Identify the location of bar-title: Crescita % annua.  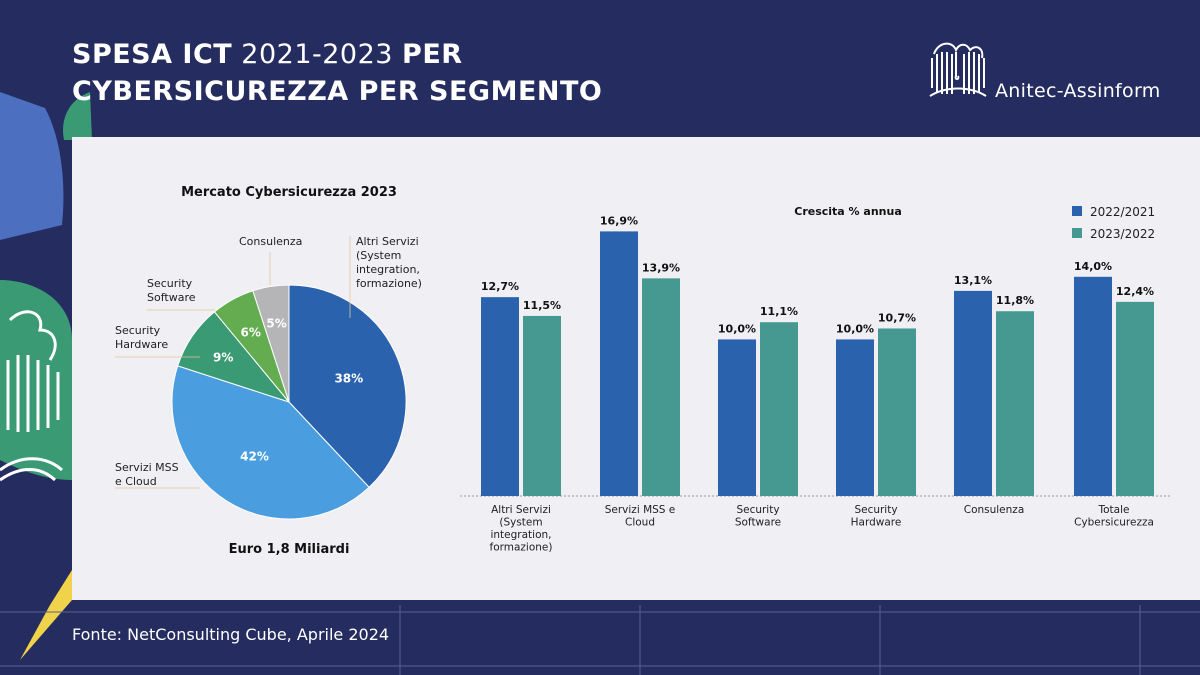
(848, 211).